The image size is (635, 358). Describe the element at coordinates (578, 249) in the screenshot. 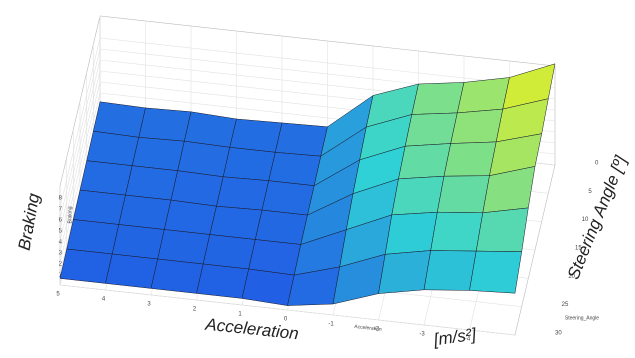

I see `y-tick-label: 15` at that location.